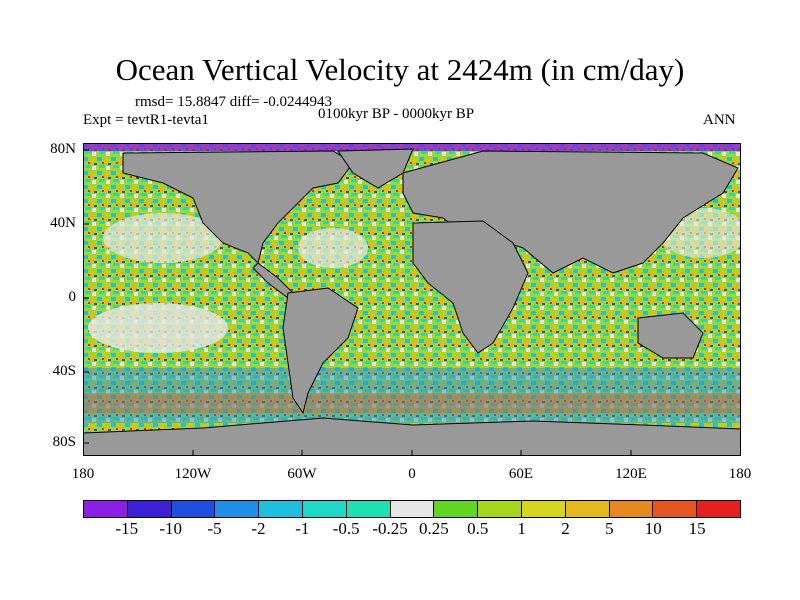 The width and height of the screenshot is (800, 600). What do you see at coordinates (565, 528) in the screenshot?
I see `colorbar-label: 2` at bounding box center [565, 528].